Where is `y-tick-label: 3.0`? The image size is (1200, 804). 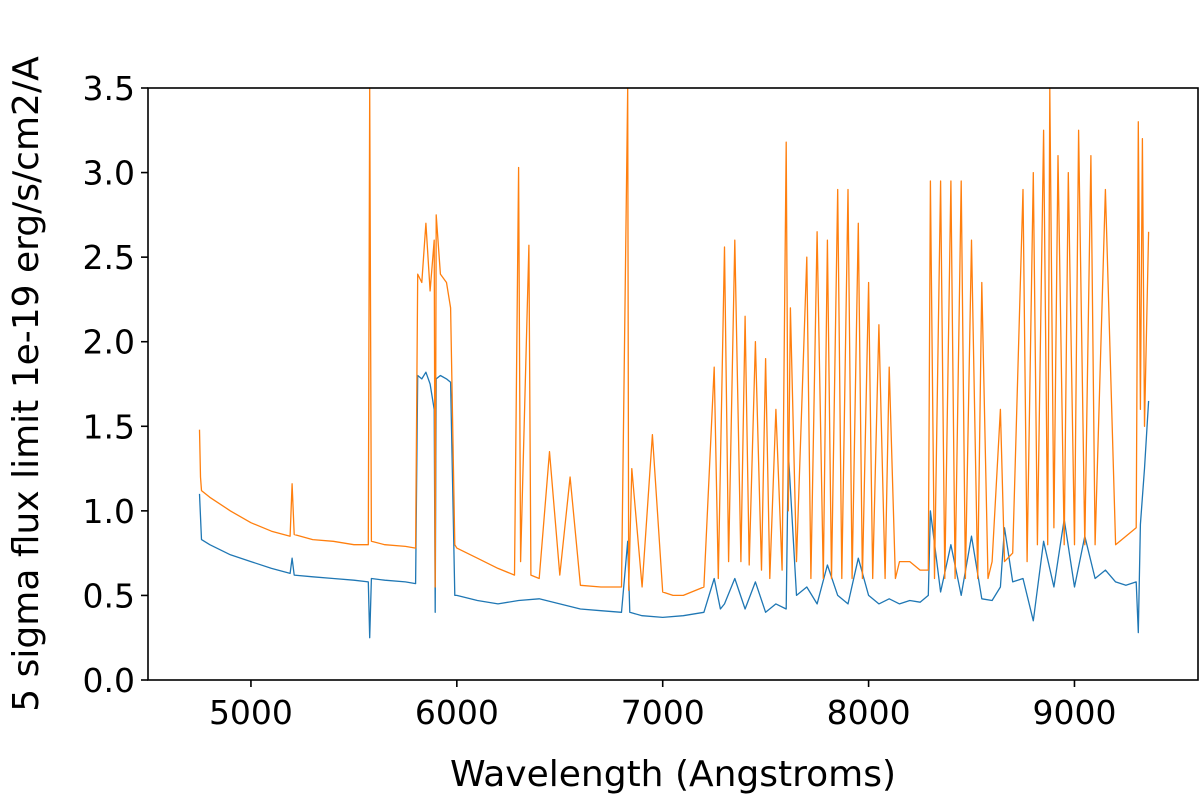 y-tick-label: 3.0 is located at coordinates (109, 173).